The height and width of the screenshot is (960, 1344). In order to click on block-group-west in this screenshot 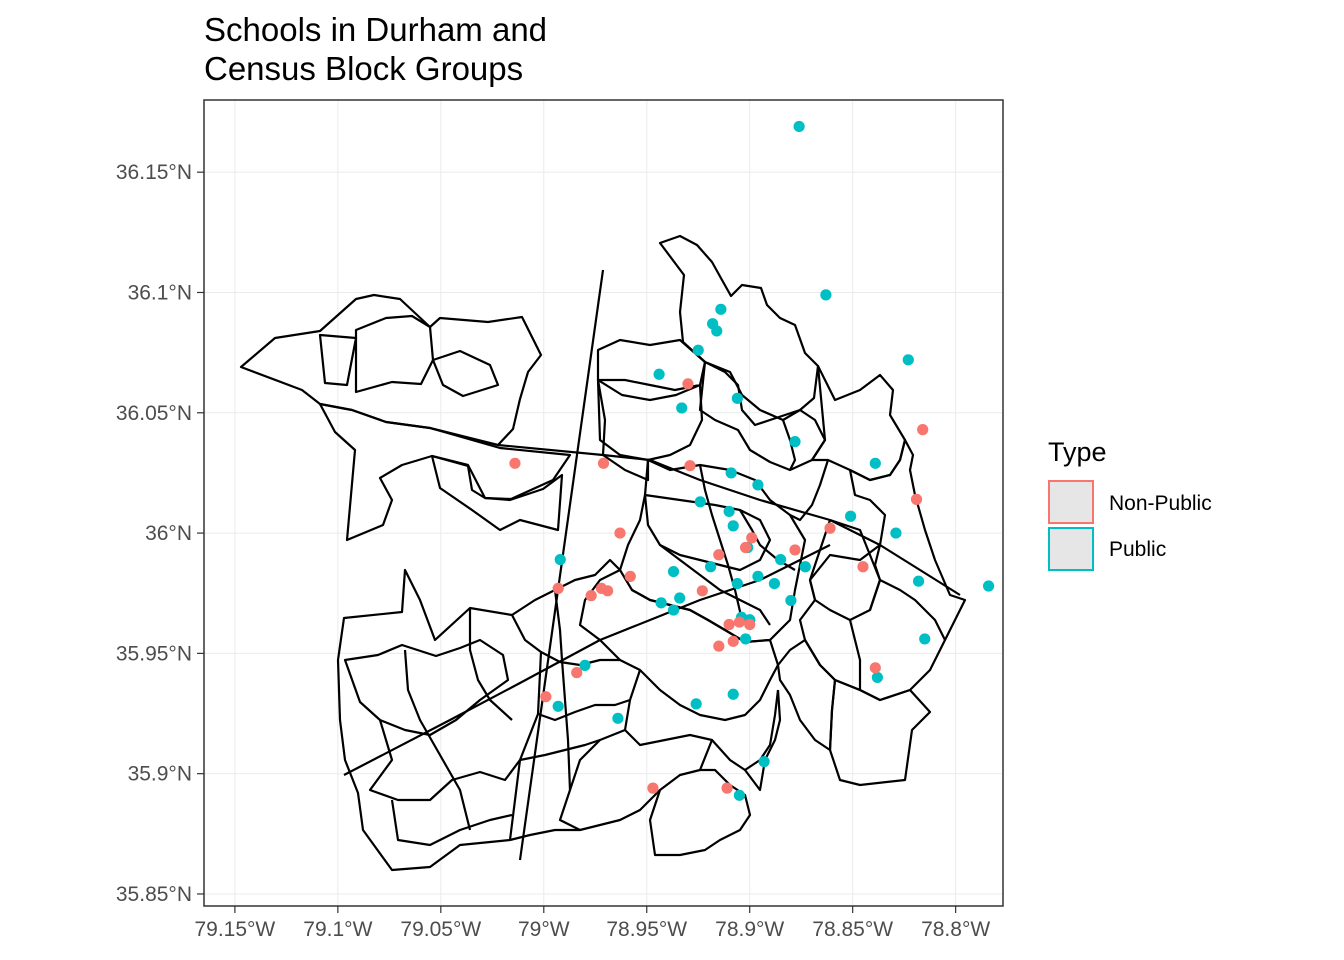, I will do `click(445, 472)`.